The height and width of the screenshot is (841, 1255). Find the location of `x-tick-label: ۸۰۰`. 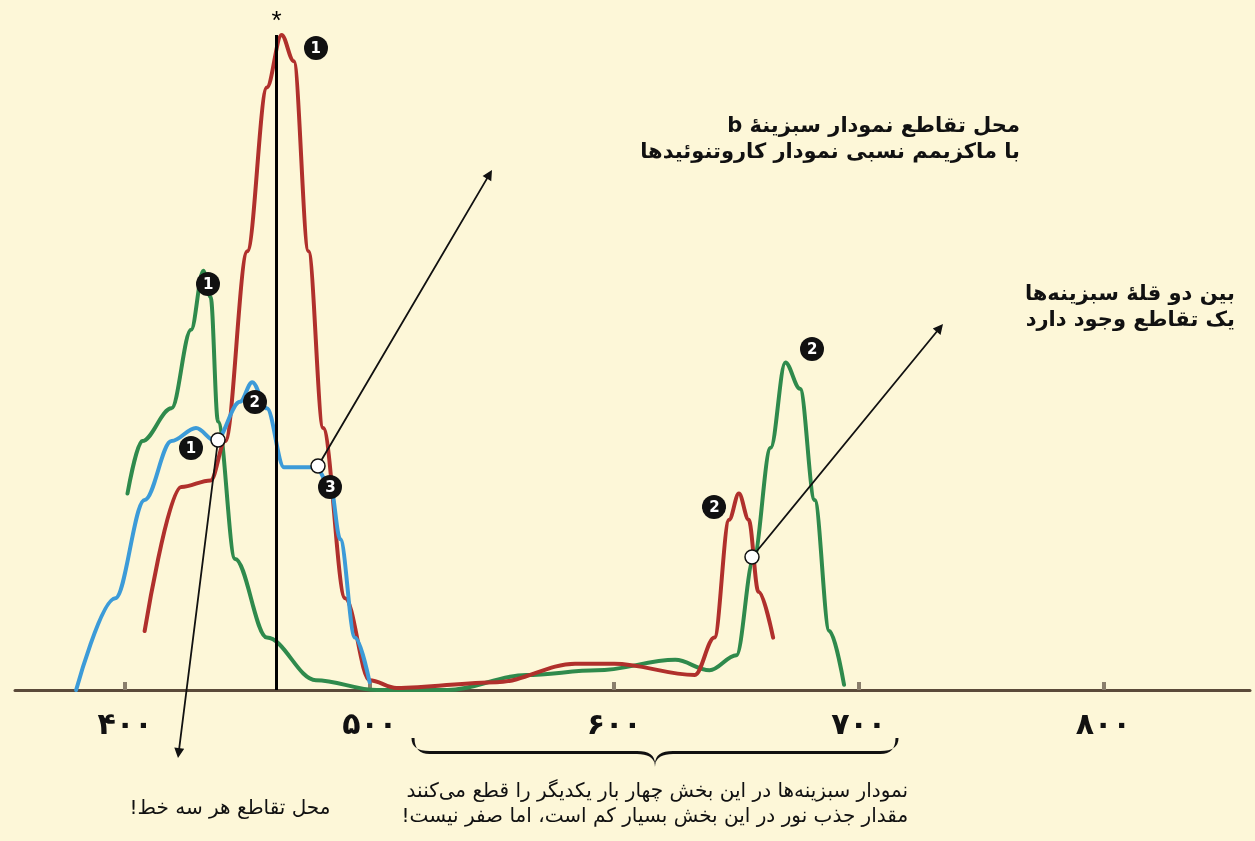

x-tick-label: ۸۰۰ is located at coordinates (1103, 723).